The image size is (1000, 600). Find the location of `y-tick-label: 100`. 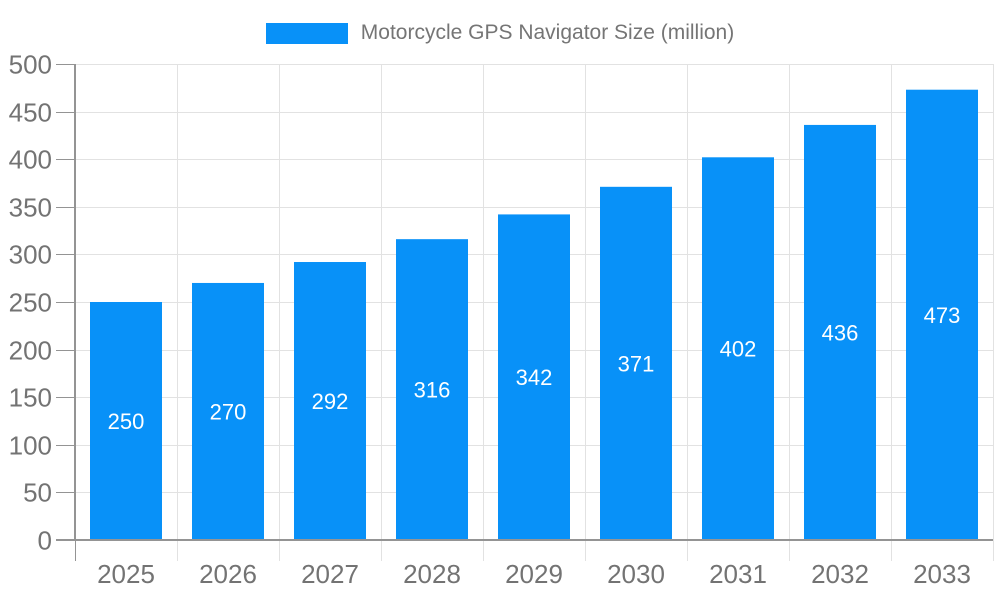

y-tick-label: 100 is located at coordinates (30, 446).